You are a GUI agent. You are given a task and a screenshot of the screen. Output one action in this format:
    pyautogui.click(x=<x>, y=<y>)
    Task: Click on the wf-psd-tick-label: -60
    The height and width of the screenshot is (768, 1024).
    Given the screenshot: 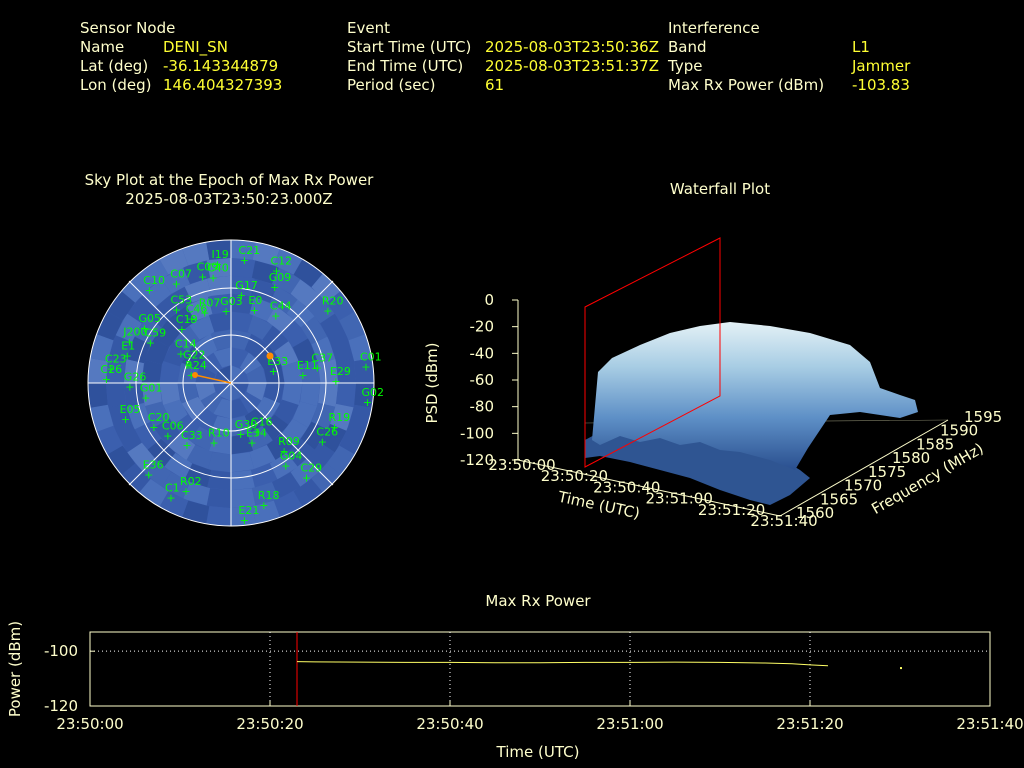 What is the action you would take?
    pyautogui.click(x=482, y=380)
    